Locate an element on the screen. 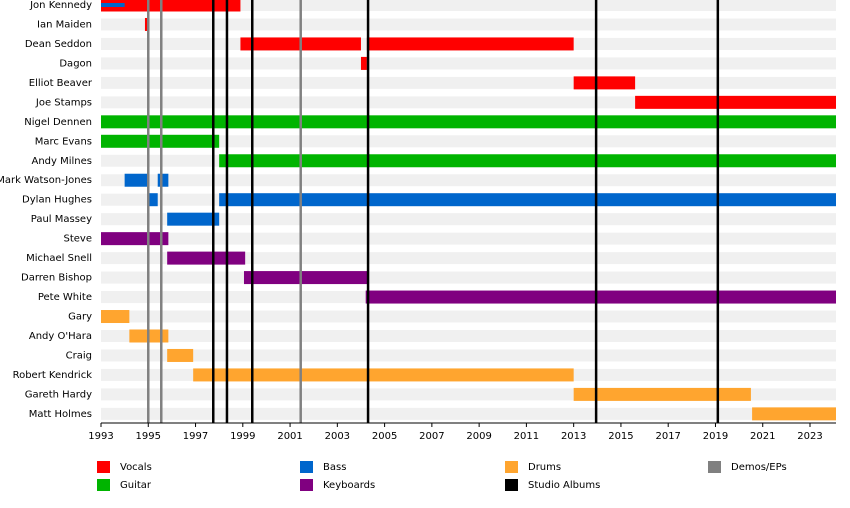 The height and width of the screenshot is (508, 850). member-label: Marc Evans is located at coordinates (63, 141).